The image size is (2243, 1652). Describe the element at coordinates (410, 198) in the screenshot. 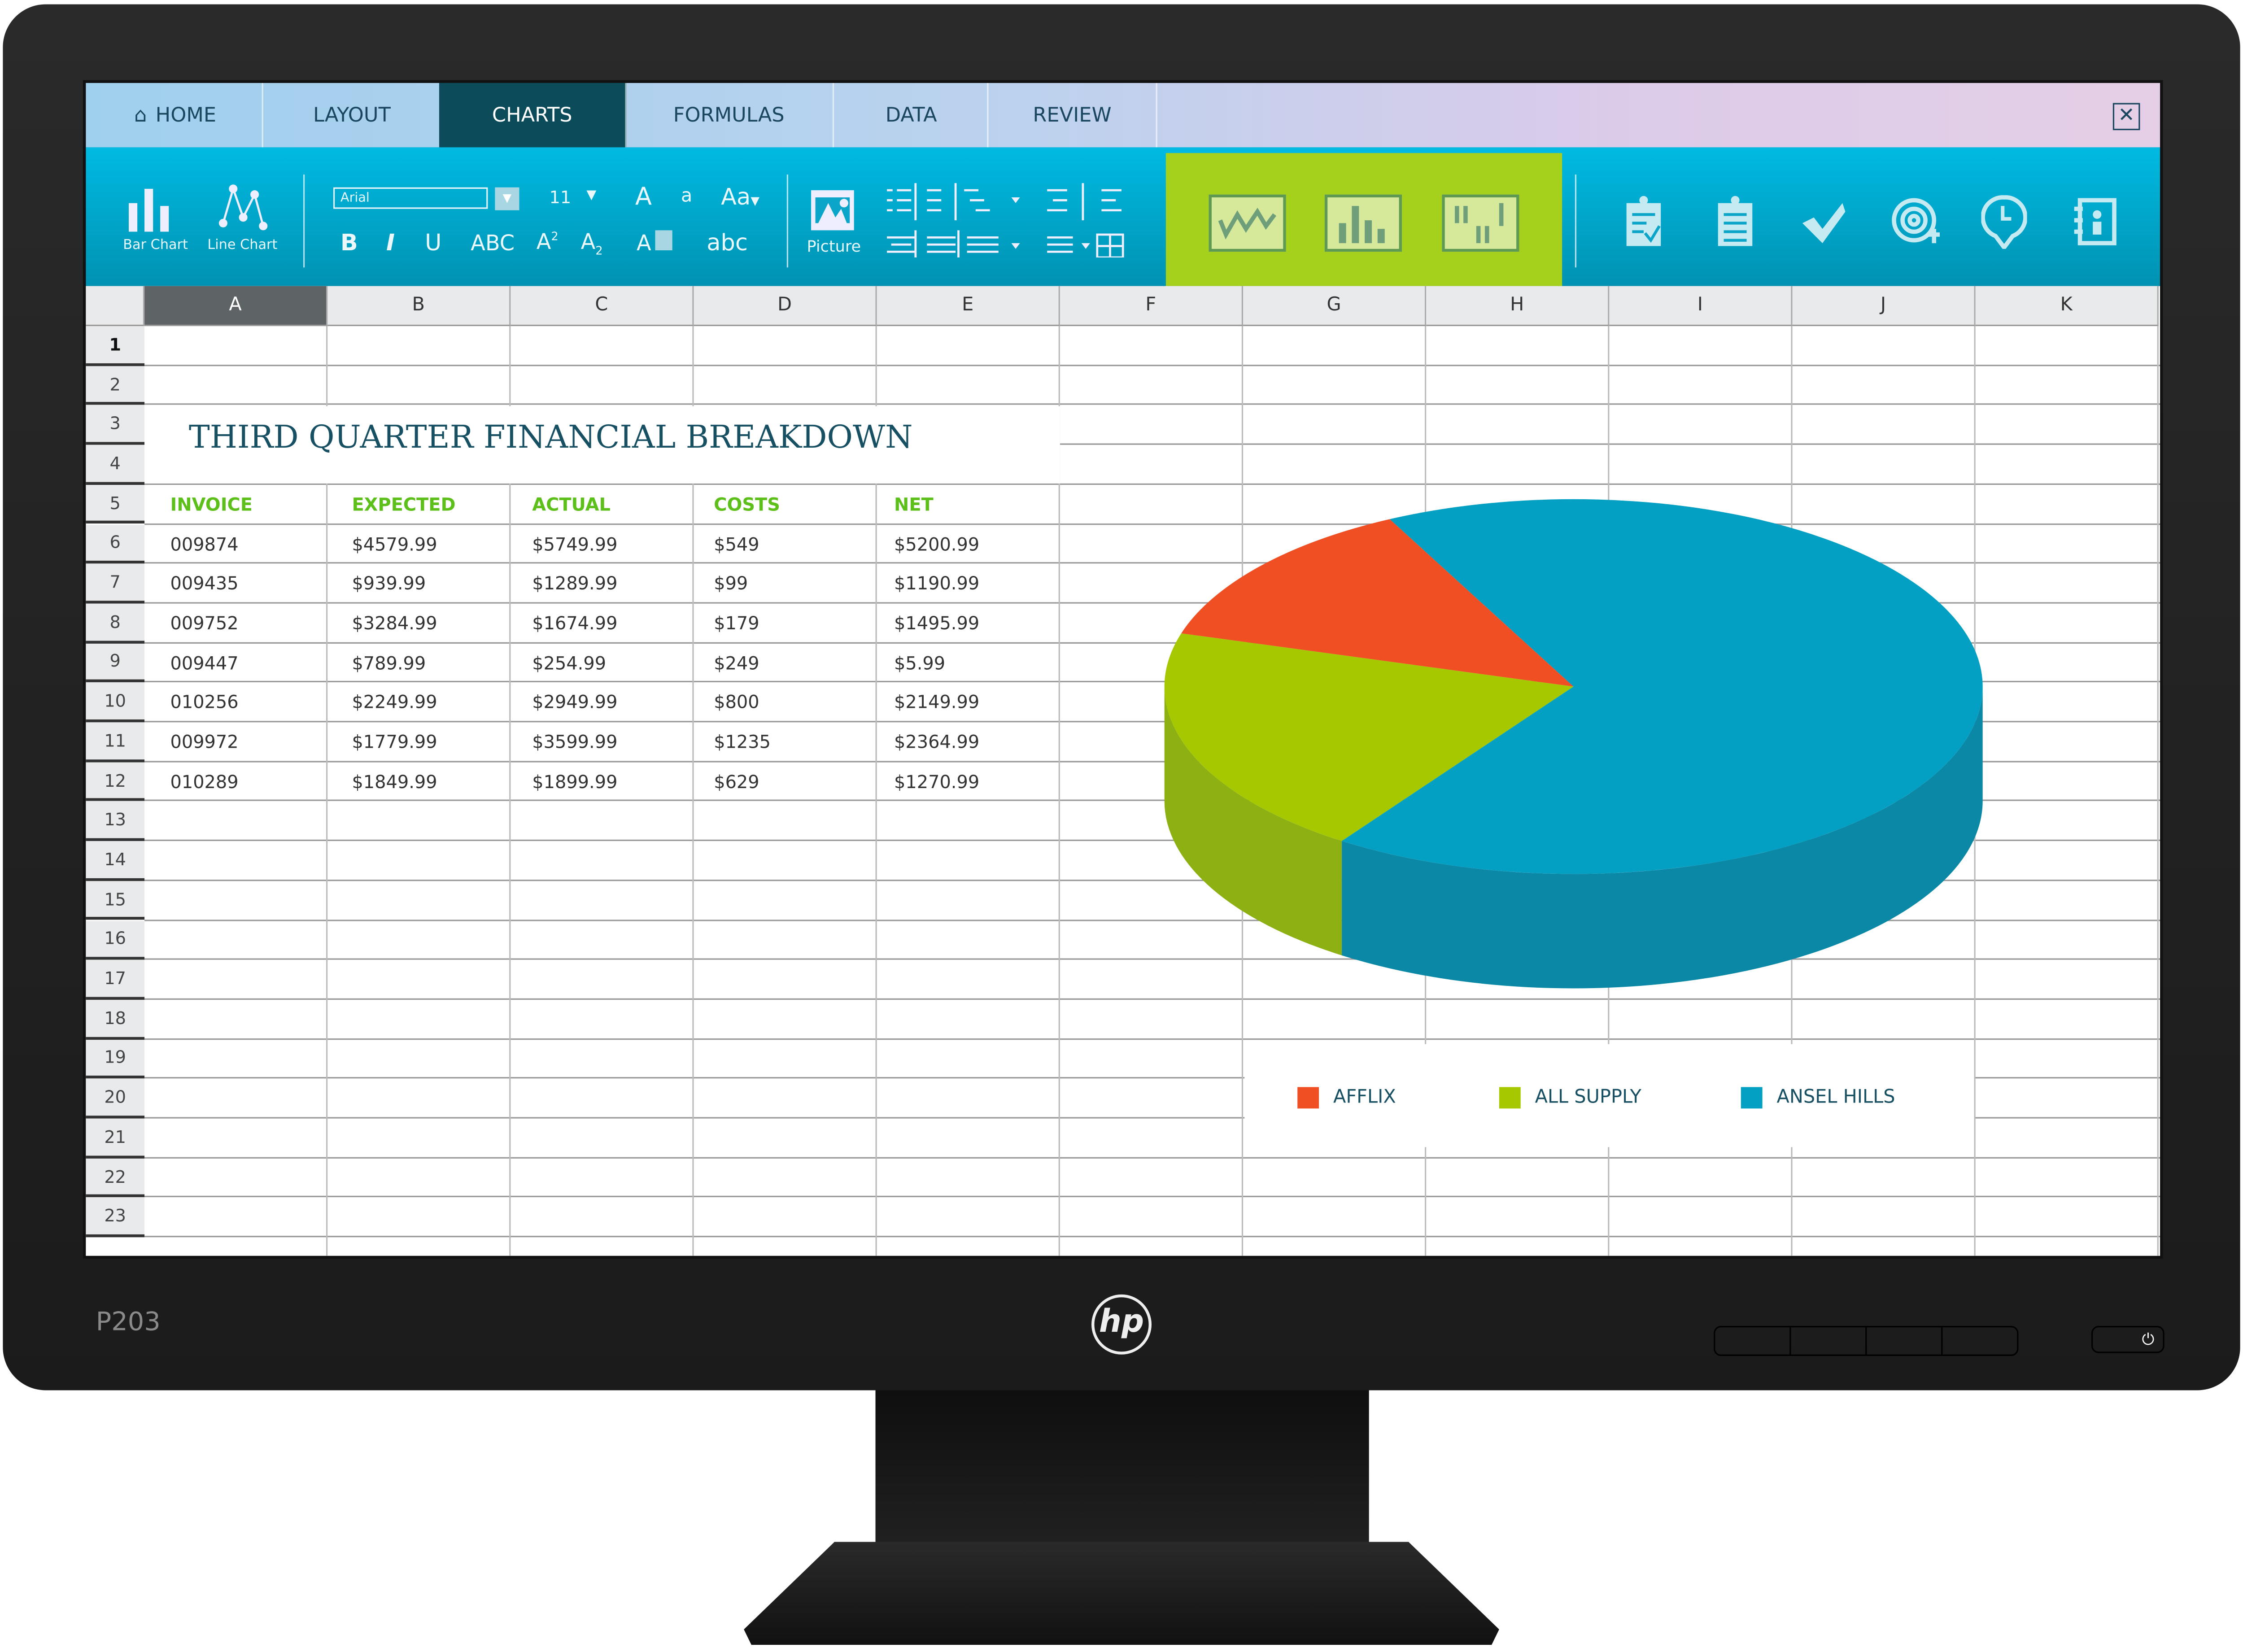

I see `font-name-field: Arial` at that location.